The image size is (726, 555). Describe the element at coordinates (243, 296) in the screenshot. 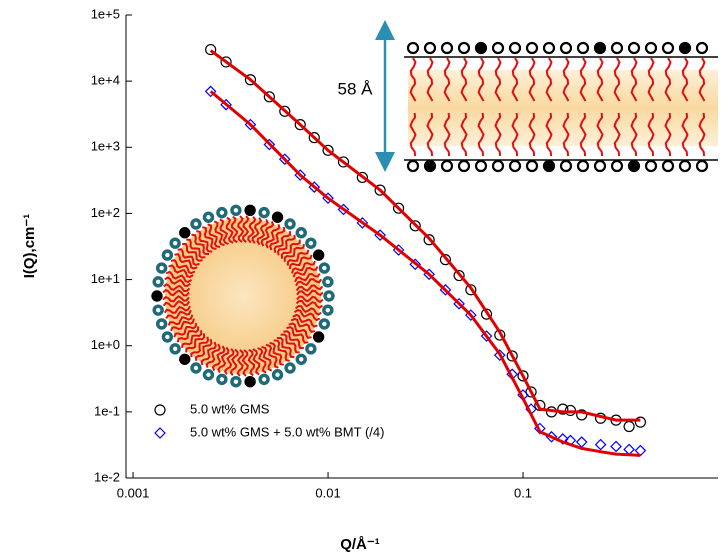

I see `vesicle-core` at that location.